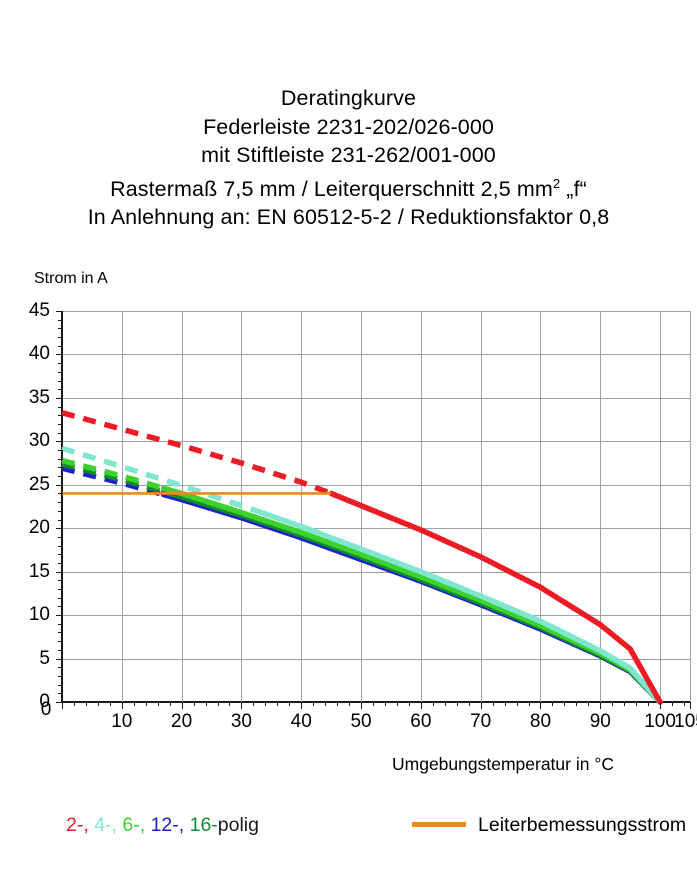  I want to click on x-axis-tick-label: 50, so click(361, 721).